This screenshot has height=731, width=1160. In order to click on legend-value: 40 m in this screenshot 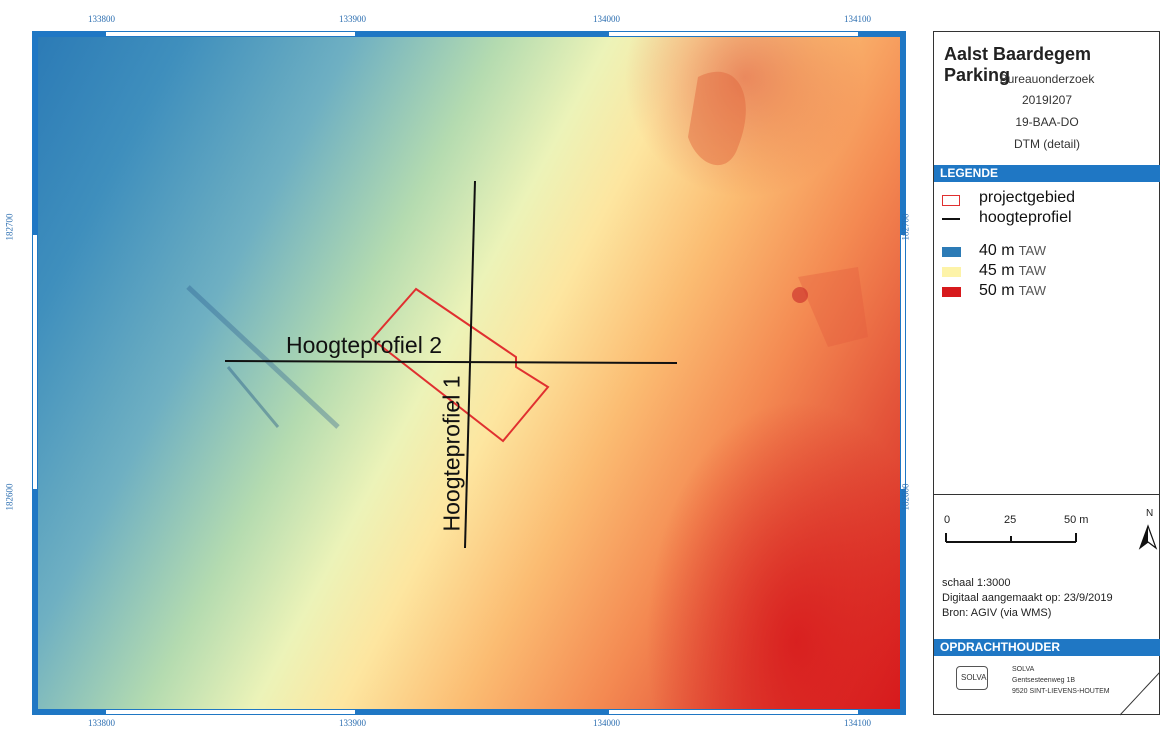, I will do `click(997, 250)`.